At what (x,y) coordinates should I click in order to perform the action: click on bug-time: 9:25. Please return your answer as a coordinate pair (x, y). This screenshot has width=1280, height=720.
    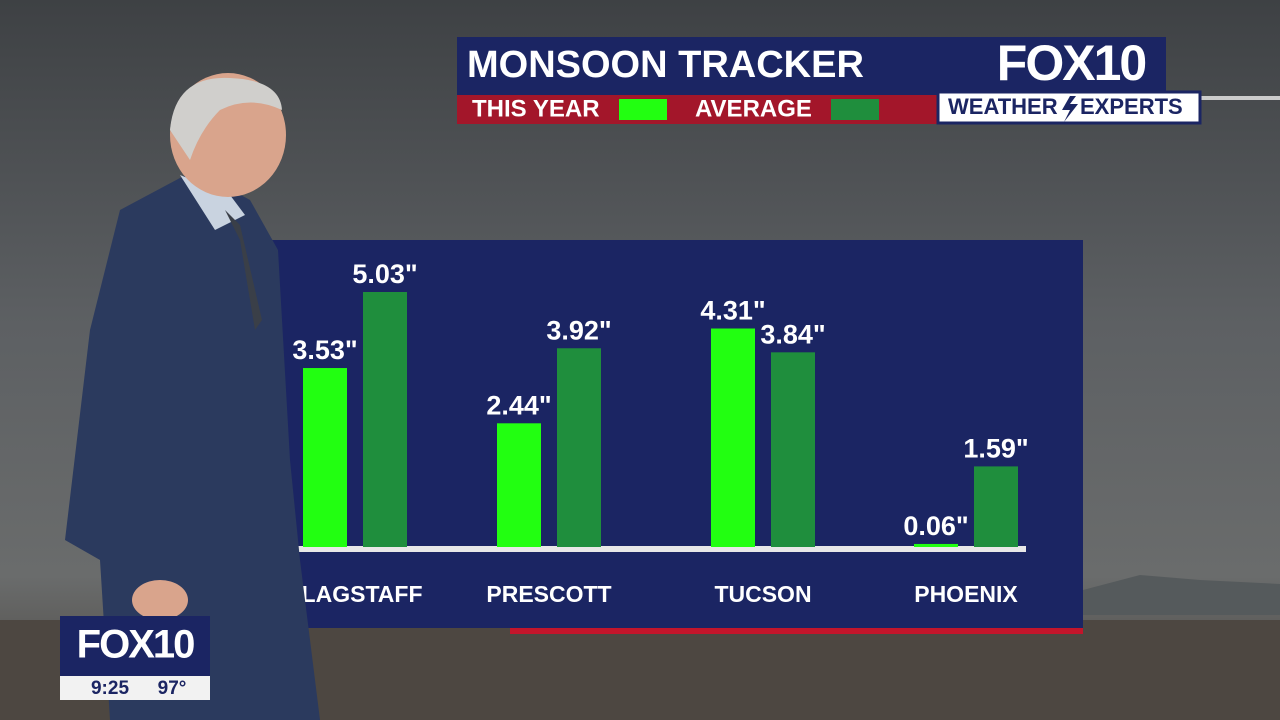
    Looking at the image, I should click on (110, 688).